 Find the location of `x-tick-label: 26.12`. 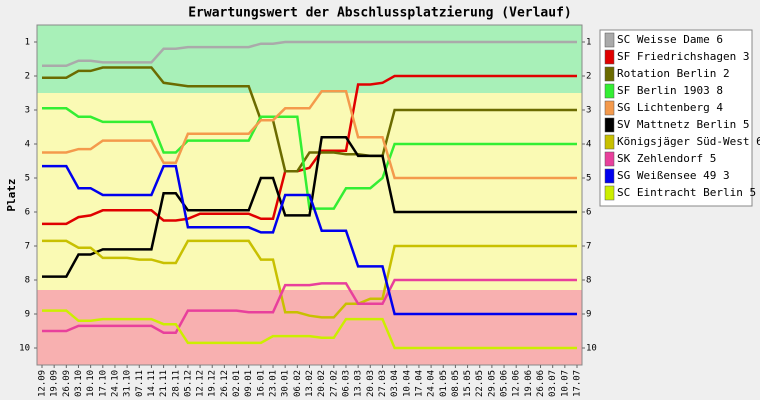

x-tick-label: 26.12 is located at coordinates (225, 383).